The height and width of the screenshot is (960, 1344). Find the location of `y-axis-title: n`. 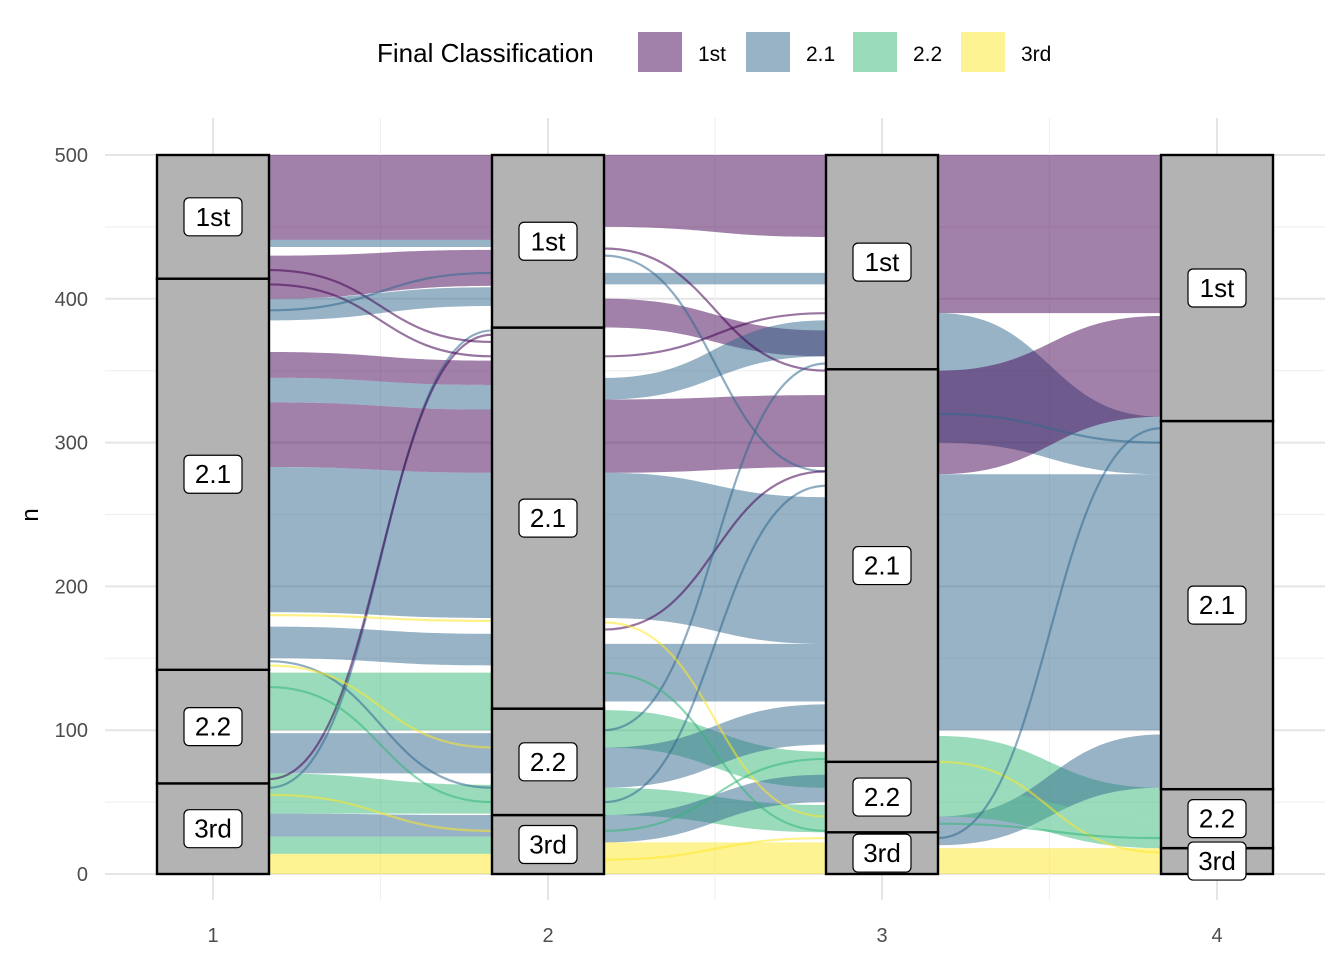

y-axis-title: n is located at coordinates (30, 514).